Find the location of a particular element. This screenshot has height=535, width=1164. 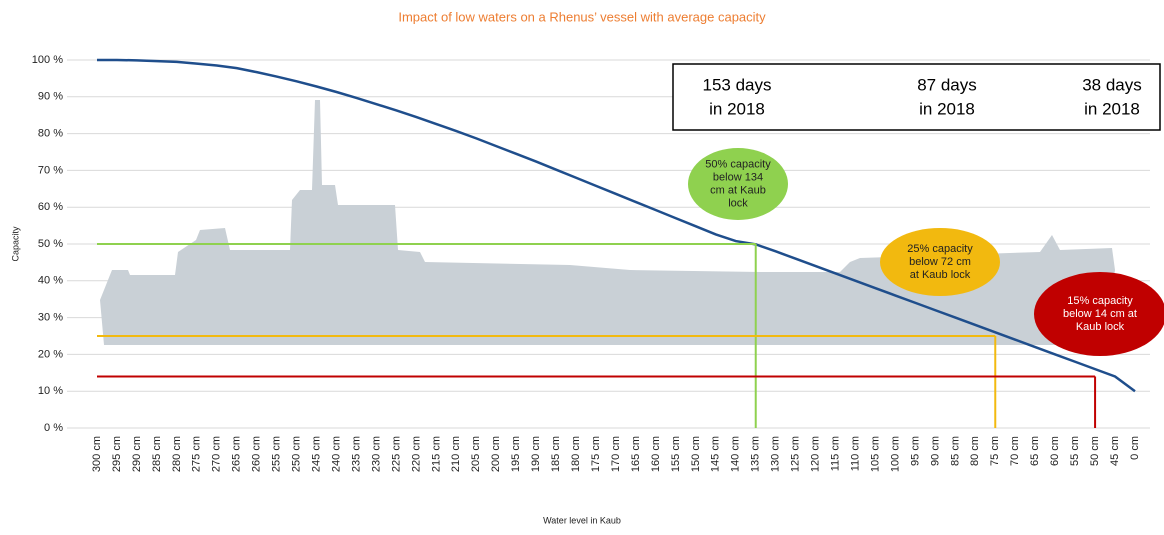

y-tick-label: 30 % is located at coordinates (50, 318).